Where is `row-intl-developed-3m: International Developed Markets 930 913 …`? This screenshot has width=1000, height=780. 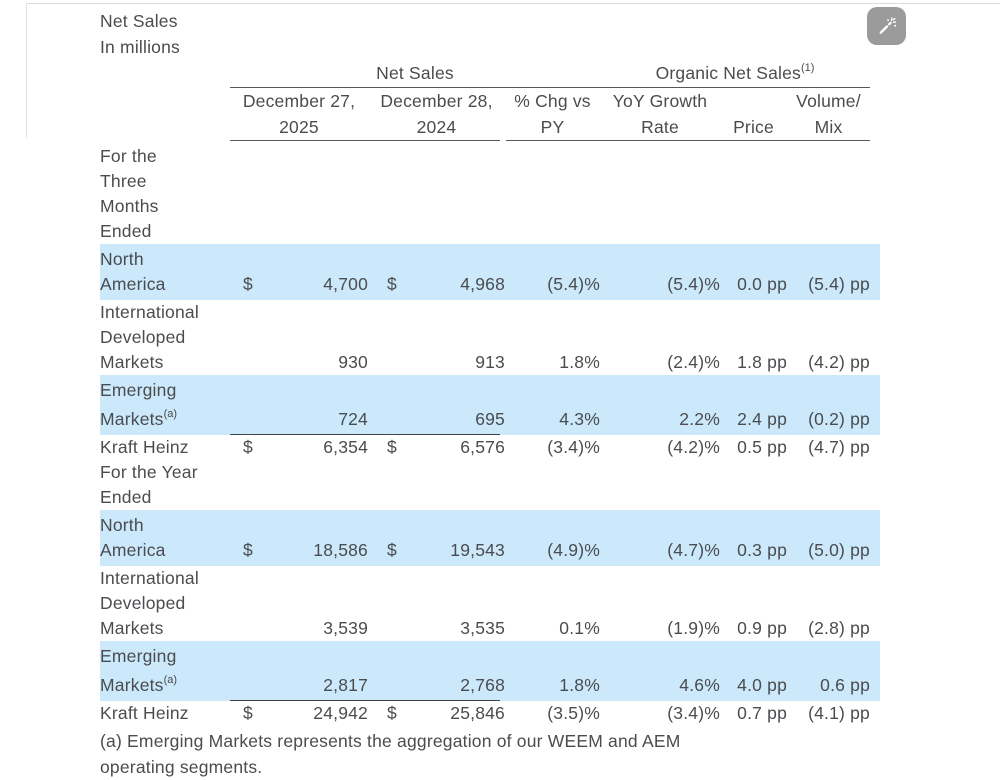 row-intl-developed-3m: International Developed Markets 930 913 … is located at coordinates (490, 337).